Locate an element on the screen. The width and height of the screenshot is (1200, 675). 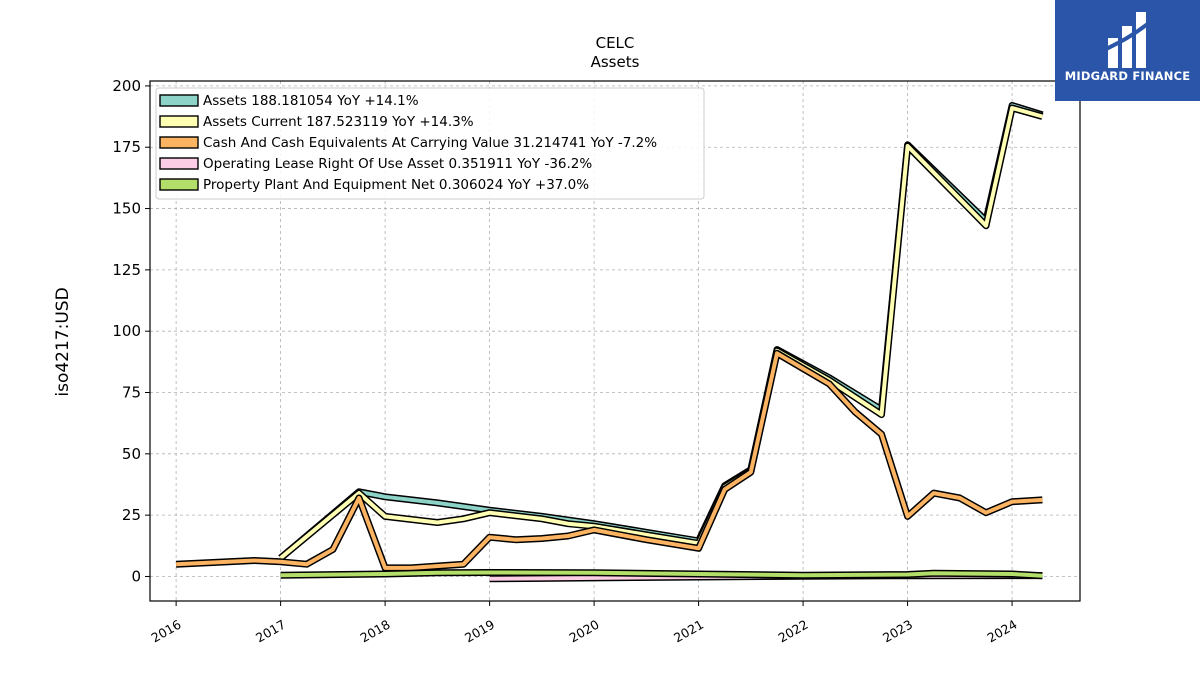
x-tick-label: 2021 is located at coordinates (688, 631).